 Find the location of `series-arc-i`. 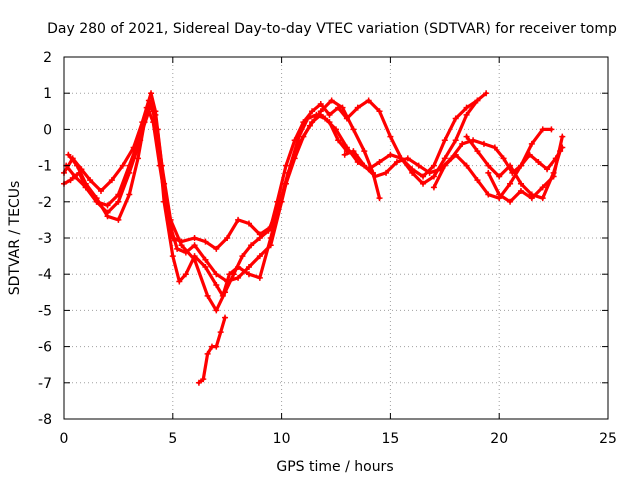

series-arc-i is located at coordinates (525, 169).